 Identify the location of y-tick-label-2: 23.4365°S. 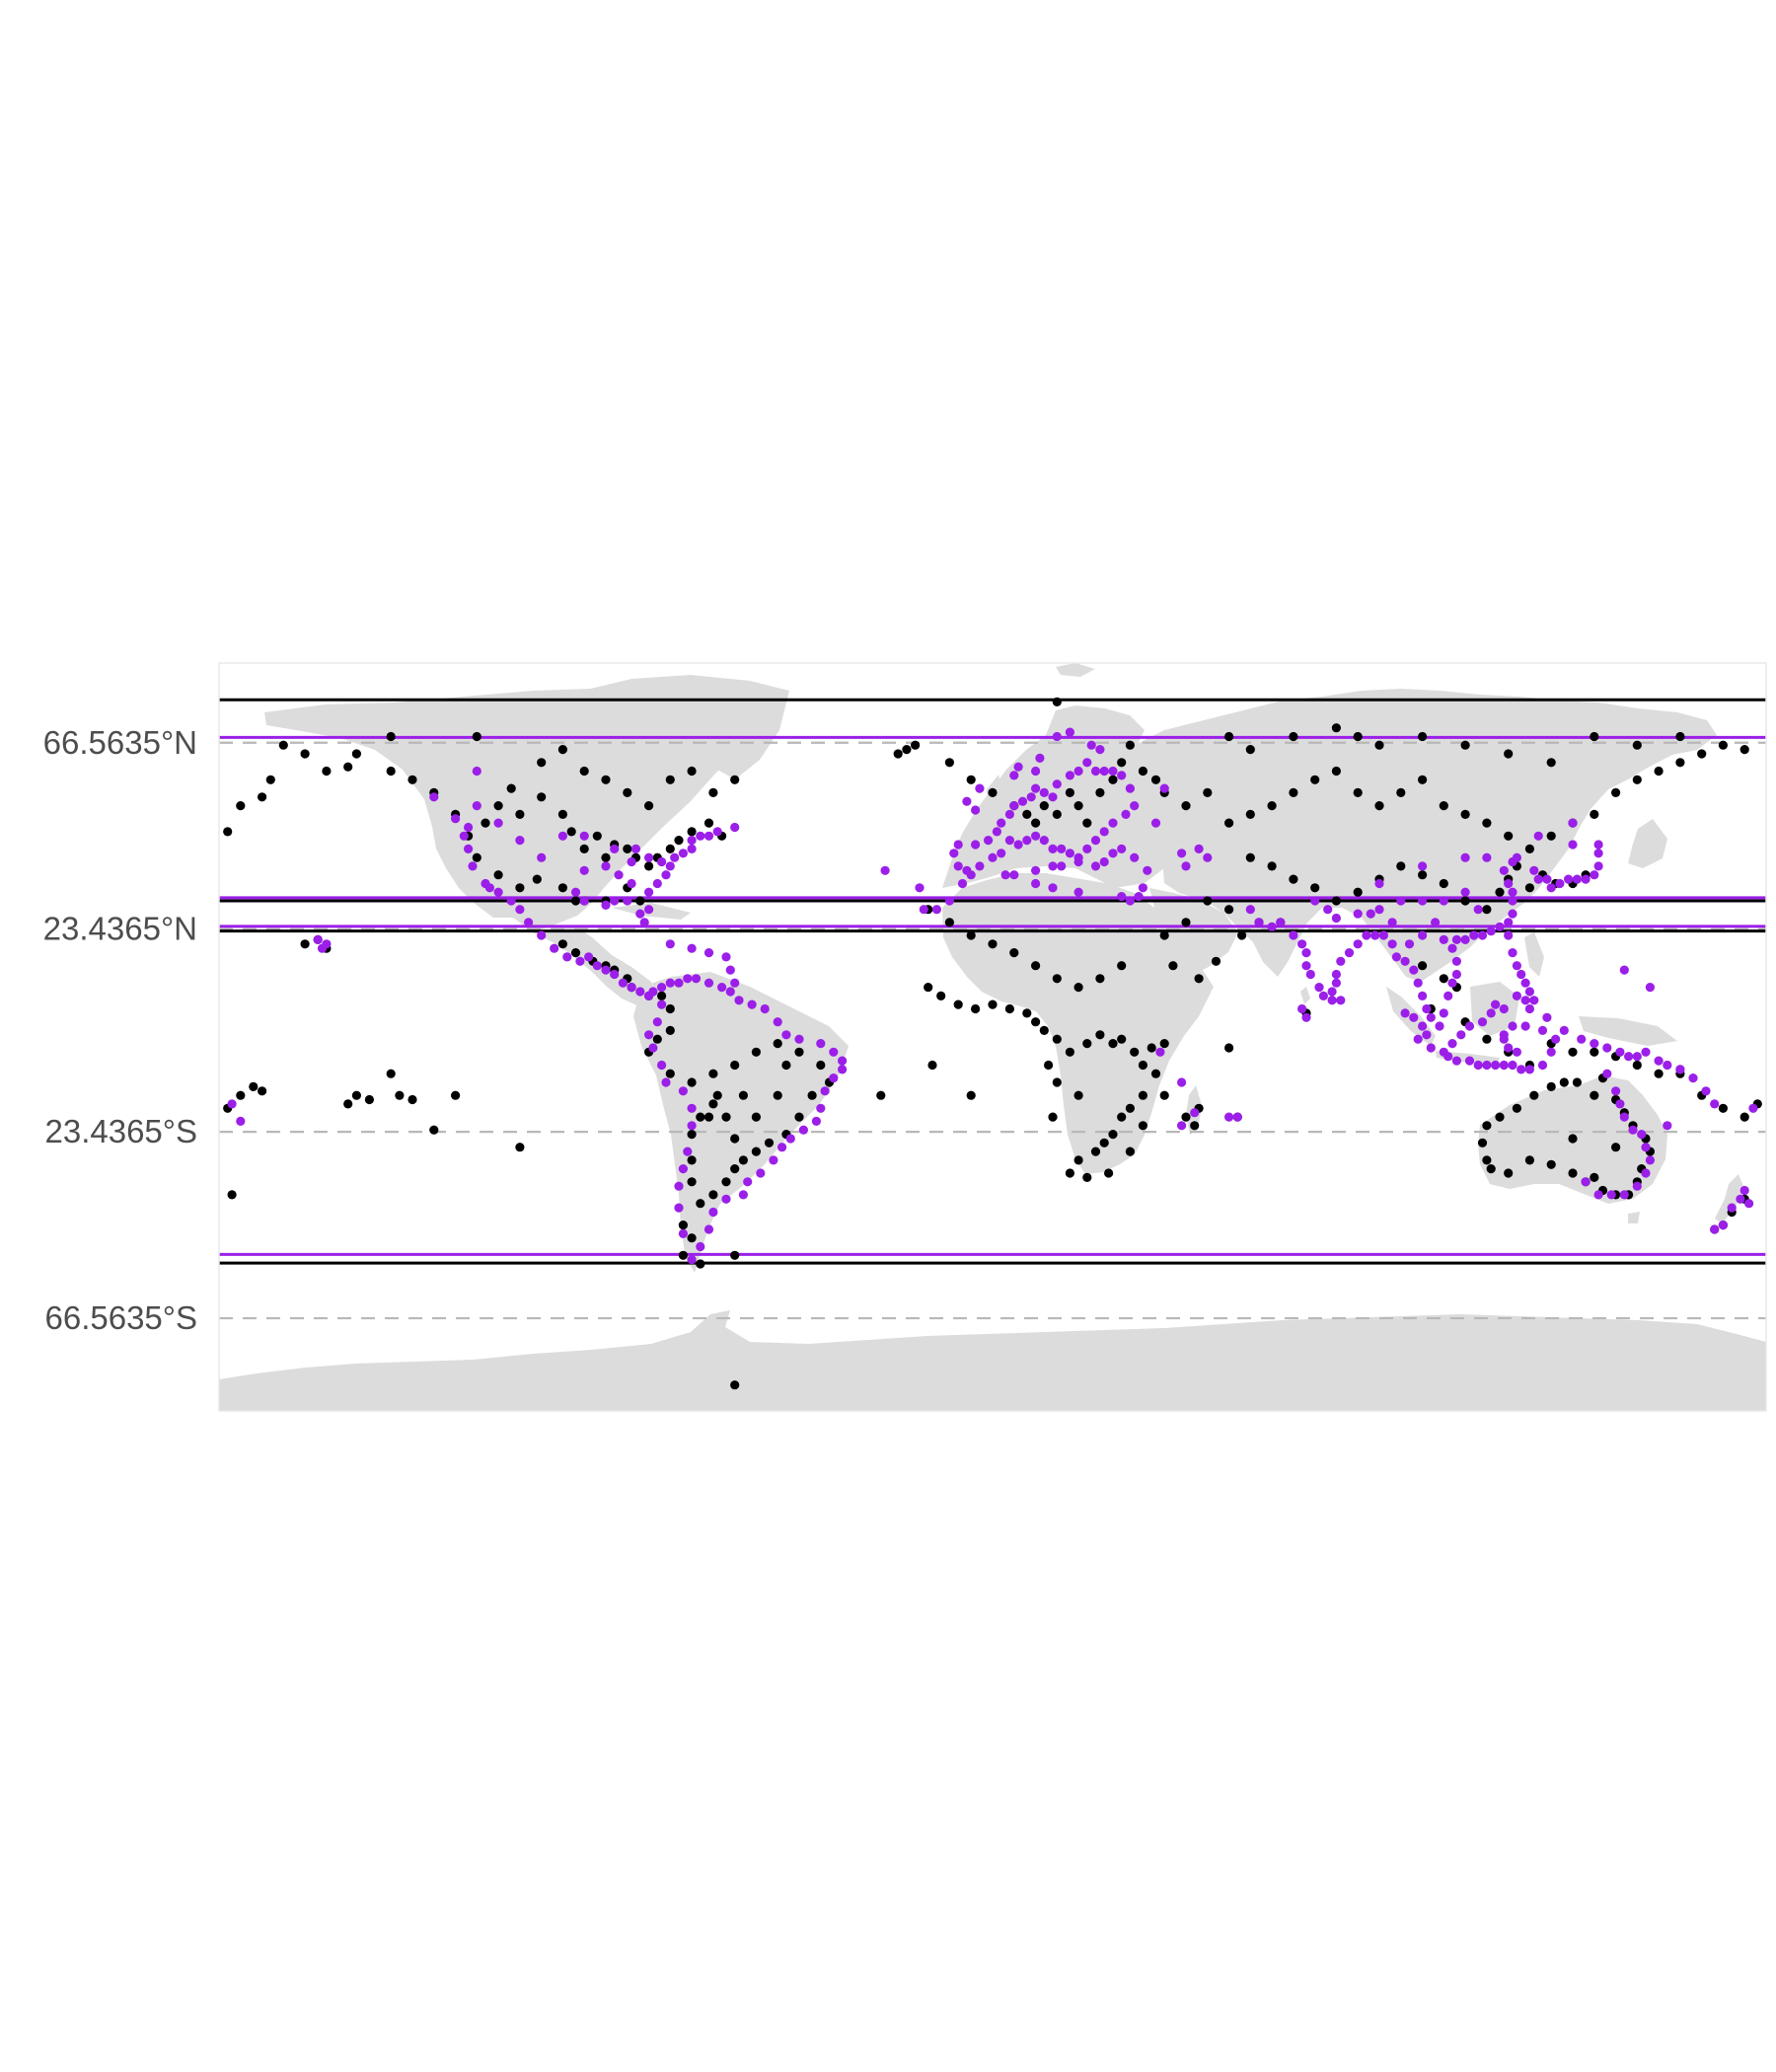
(122, 1131).